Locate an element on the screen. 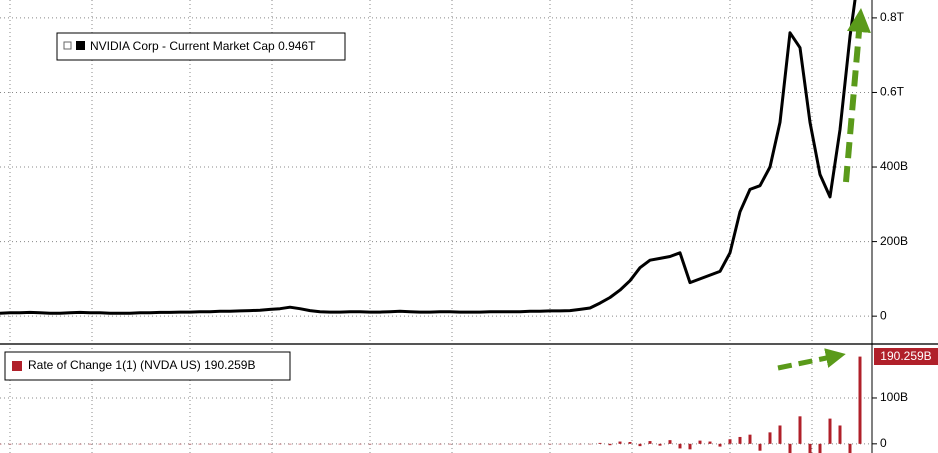  y-tick-label: 0.8T is located at coordinates (892, 17).